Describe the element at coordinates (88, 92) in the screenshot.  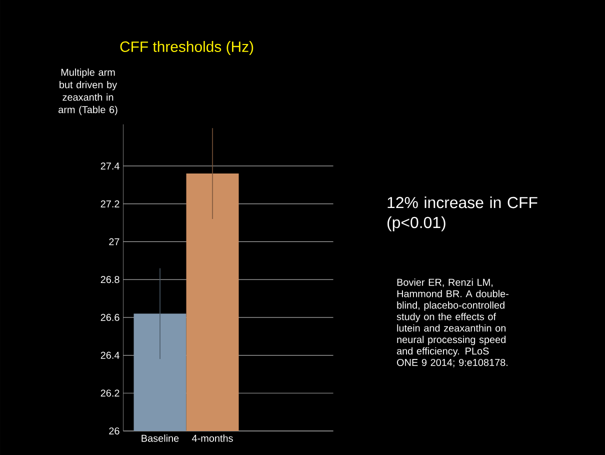
I see `text: Multiple arm but driven by zeaxanth in arm (Table 6)` at that location.